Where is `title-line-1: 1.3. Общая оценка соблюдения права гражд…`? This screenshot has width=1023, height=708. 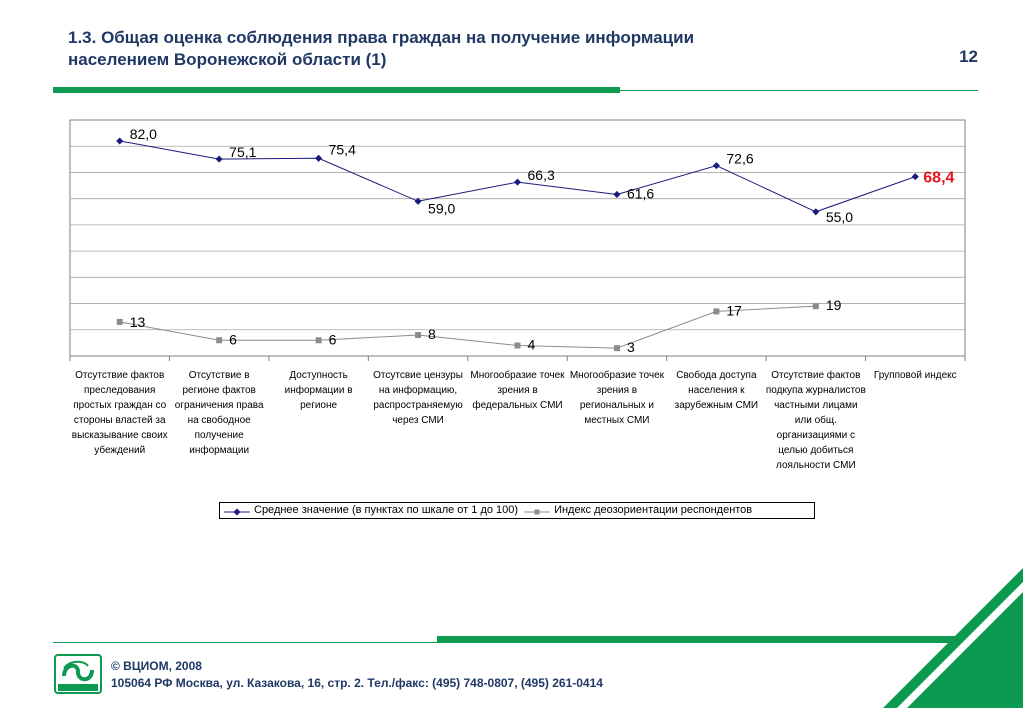 title-line-1: 1.3. Общая оценка соблюдения права гражд… is located at coordinates (381, 37).